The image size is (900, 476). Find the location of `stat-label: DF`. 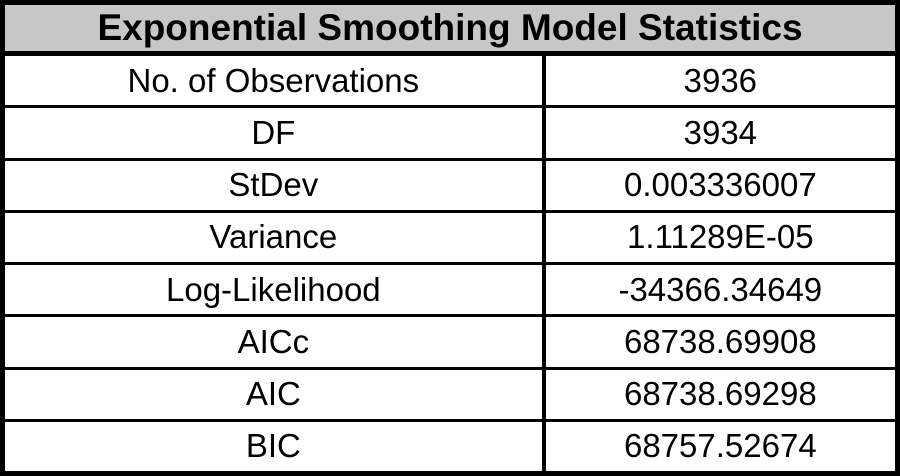

stat-label: DF is located at coordinates (273, 132).